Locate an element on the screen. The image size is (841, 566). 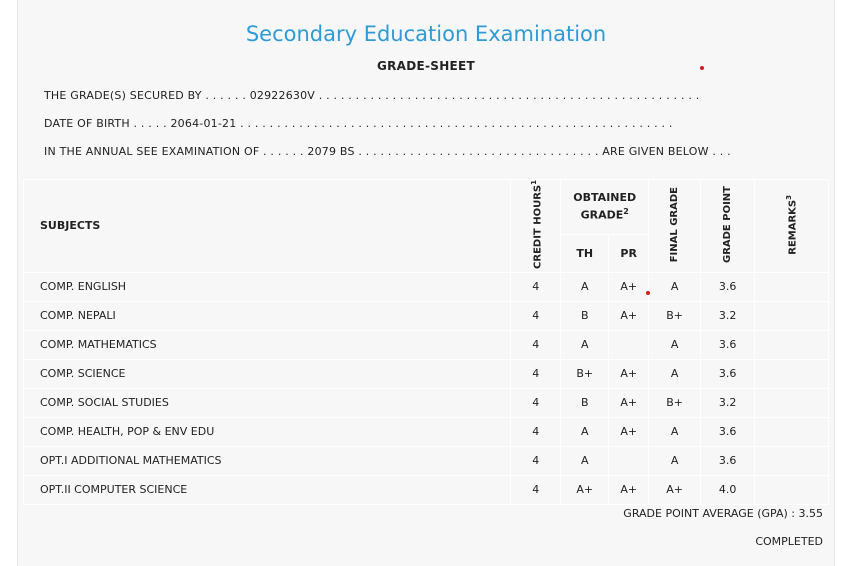
final-grade-header: FINAL GRADE is located at coordinates (675, 226).